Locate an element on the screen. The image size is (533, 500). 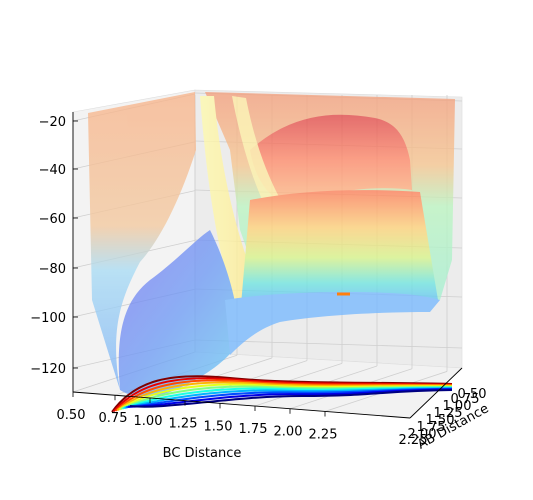
y-tick-label: 1.50 is located at coordinates (440, 420).